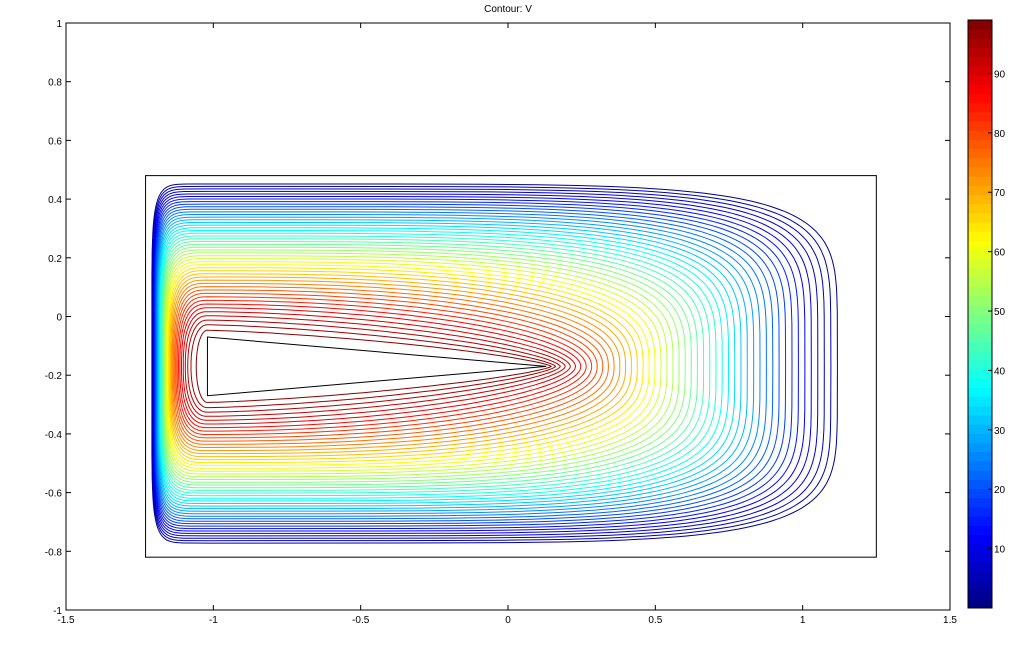  I want to click on y-tick-label: 0.4, so click(55, 200).